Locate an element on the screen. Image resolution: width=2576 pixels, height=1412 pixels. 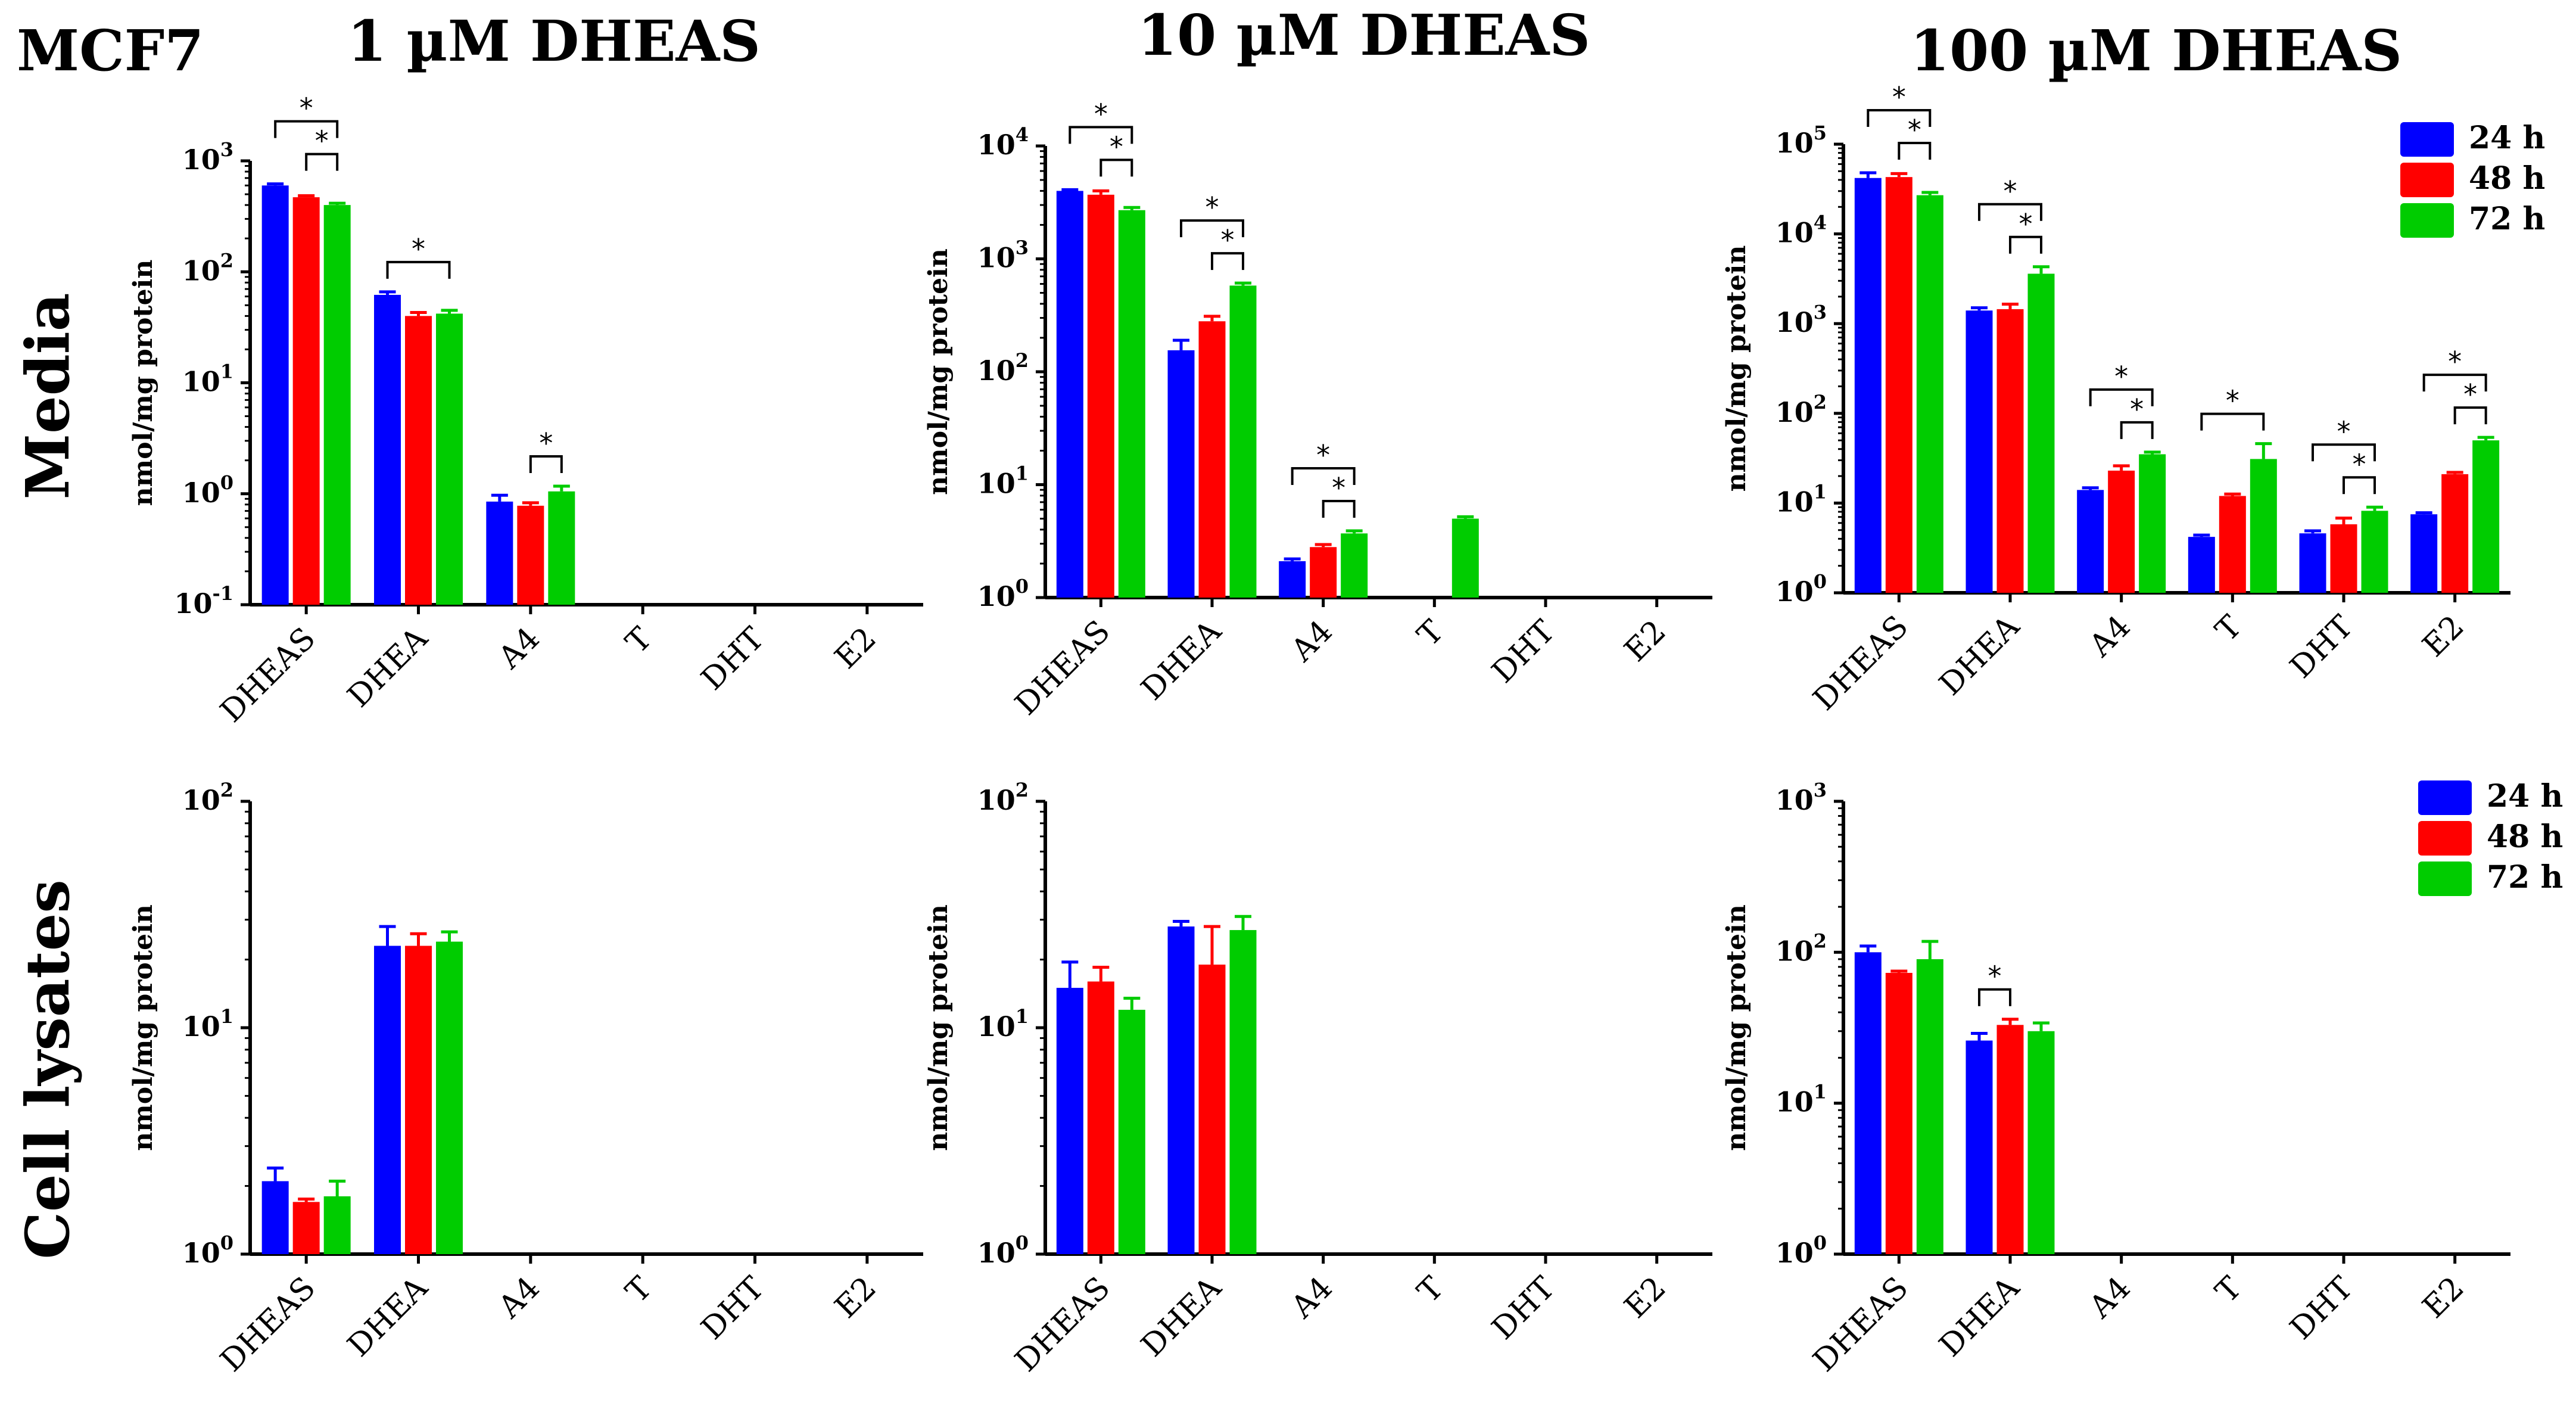
bar-24h-A4 is located at coordinates (499, 553).